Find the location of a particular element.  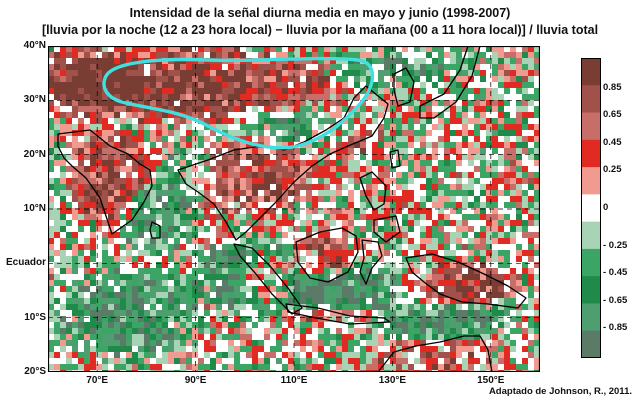

colorbar-swatch is located at coordinates (591, 208).